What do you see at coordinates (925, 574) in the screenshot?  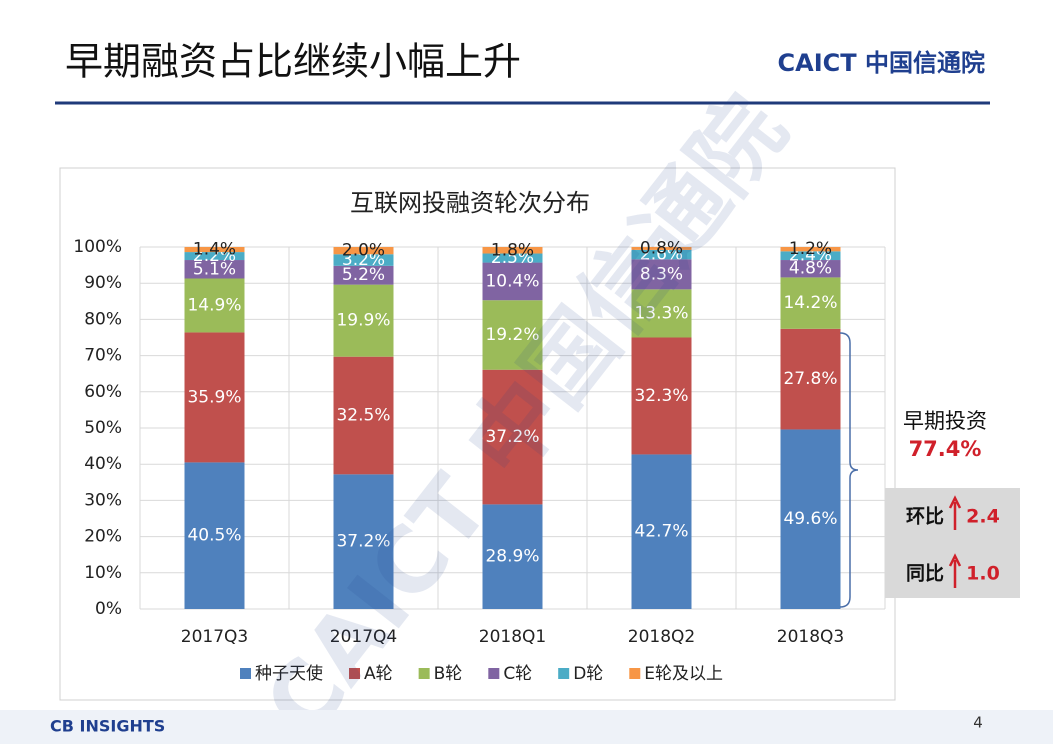 I see `yoy-label: 同比` at bounding box center [925, 574].